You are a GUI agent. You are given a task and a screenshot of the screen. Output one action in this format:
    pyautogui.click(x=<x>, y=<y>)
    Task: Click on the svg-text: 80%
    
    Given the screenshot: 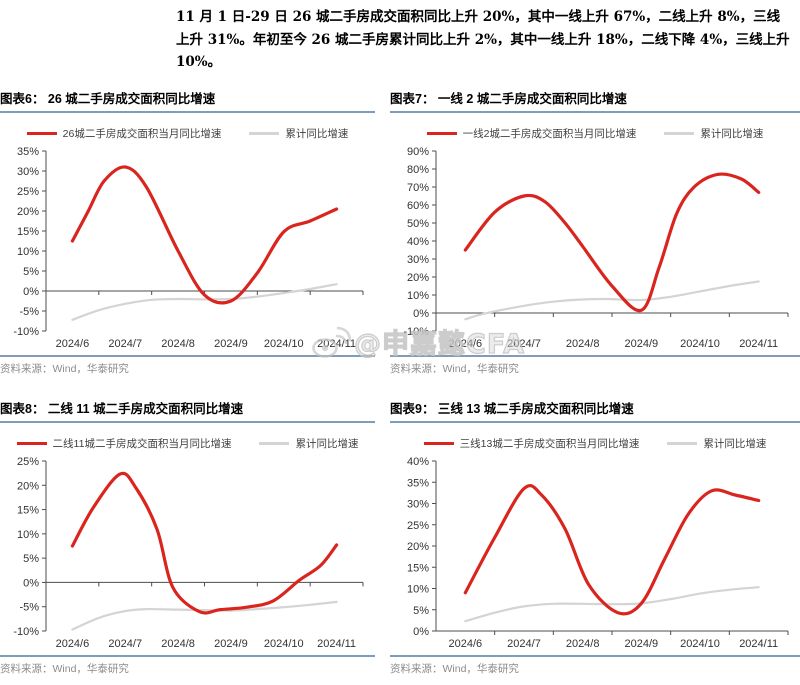 What is the action you would take?
    pyautogui.click(x=418, y=170)
    